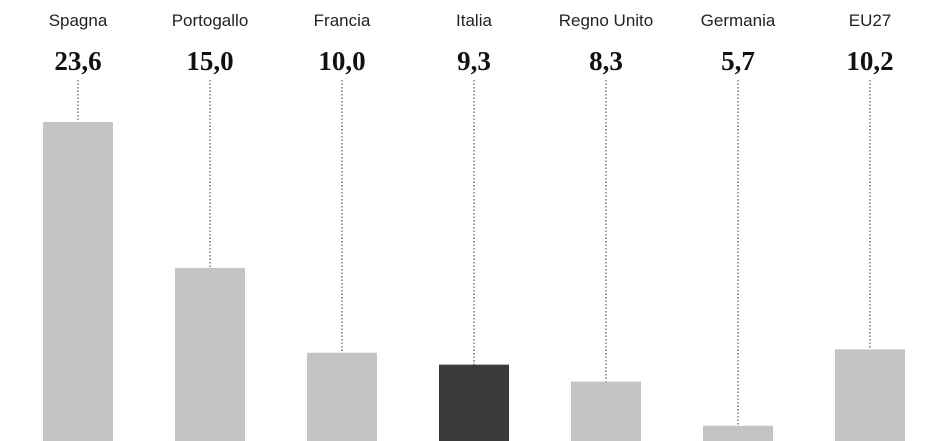  What do you see at coordinates (77, 61) in the screenshot?
I see `value-label-spagna: 23,6` at bounding box center [77, 61].